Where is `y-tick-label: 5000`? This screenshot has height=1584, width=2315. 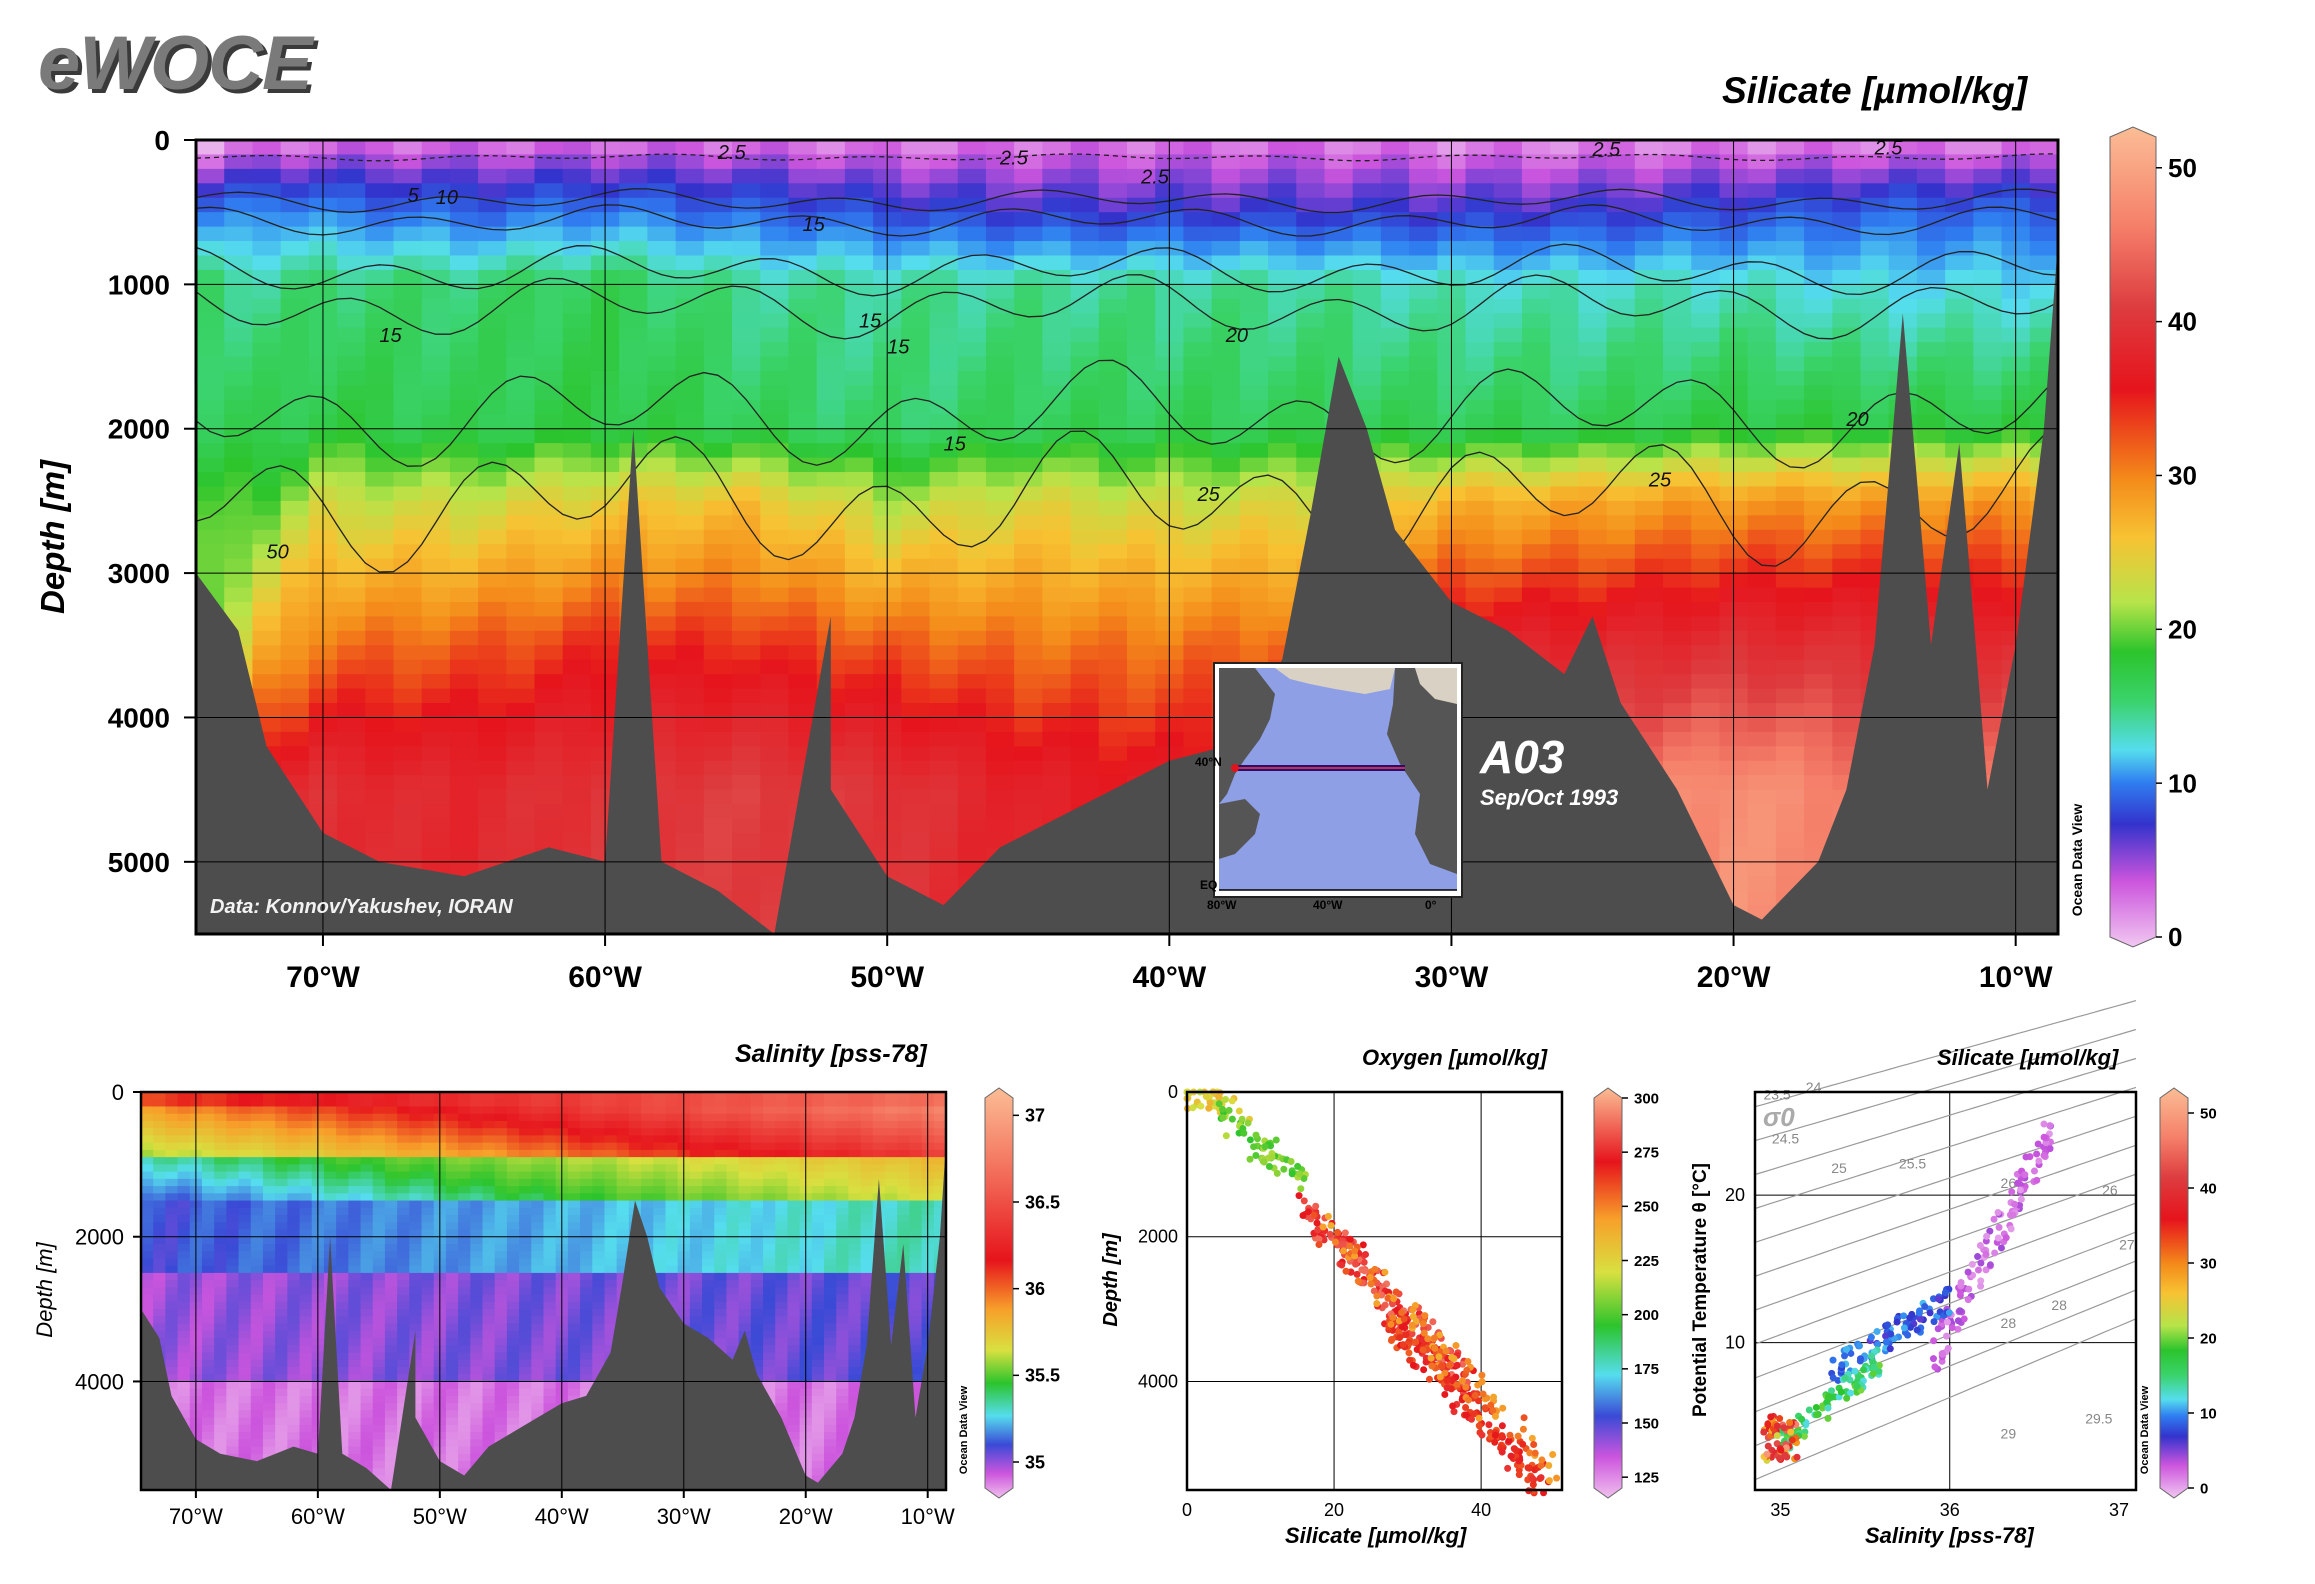 y-tick-label: 5000 is located at coordinates (139, 862).